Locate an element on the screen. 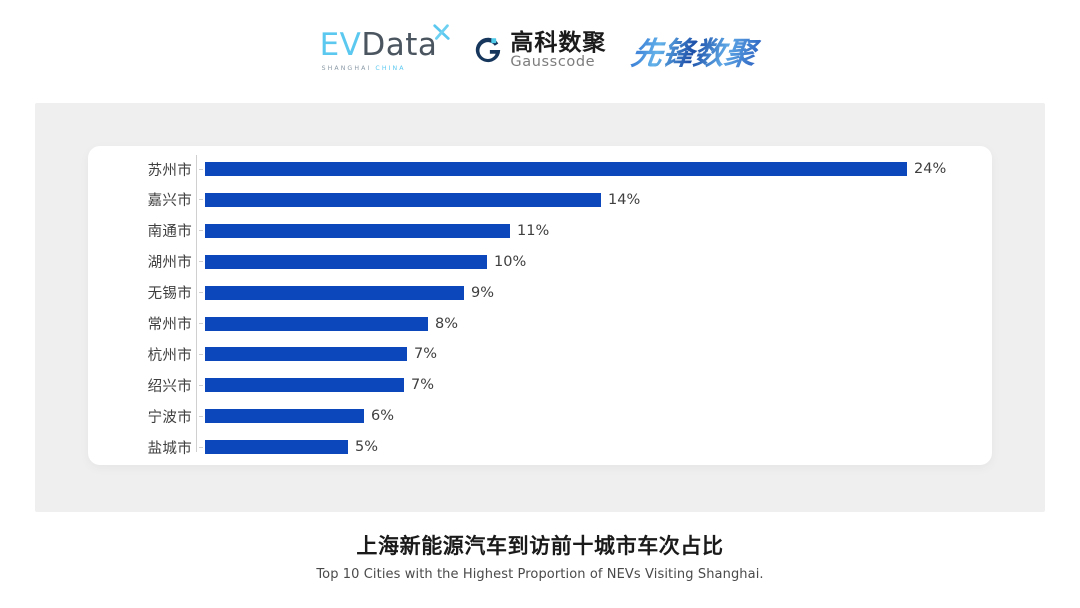 The width and height of the screenshot is (1080, 608). chart-row-label: 嘉兴市 is located at coordinates (169, 201).